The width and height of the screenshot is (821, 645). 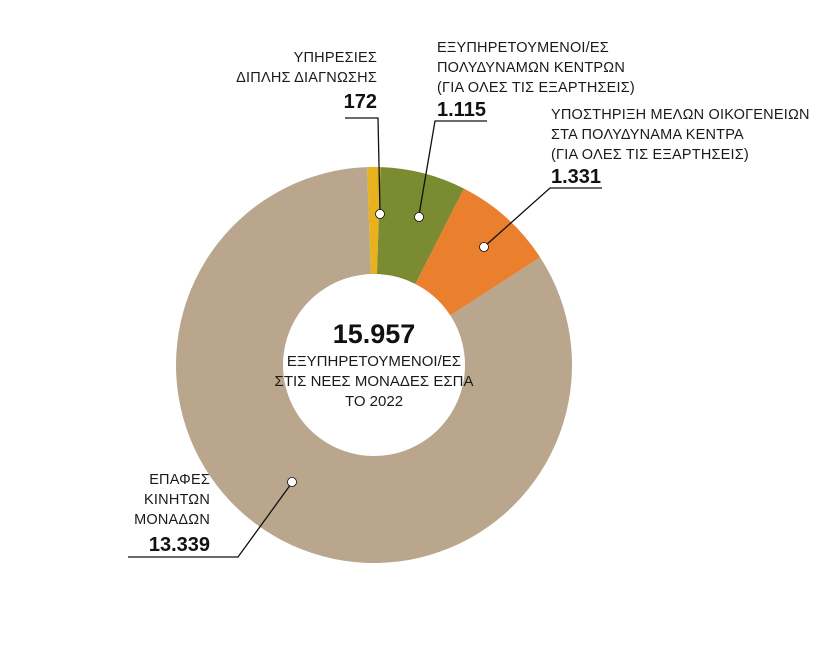 I want to click on leader-line-multi-centers, so click(x=452, y=168).